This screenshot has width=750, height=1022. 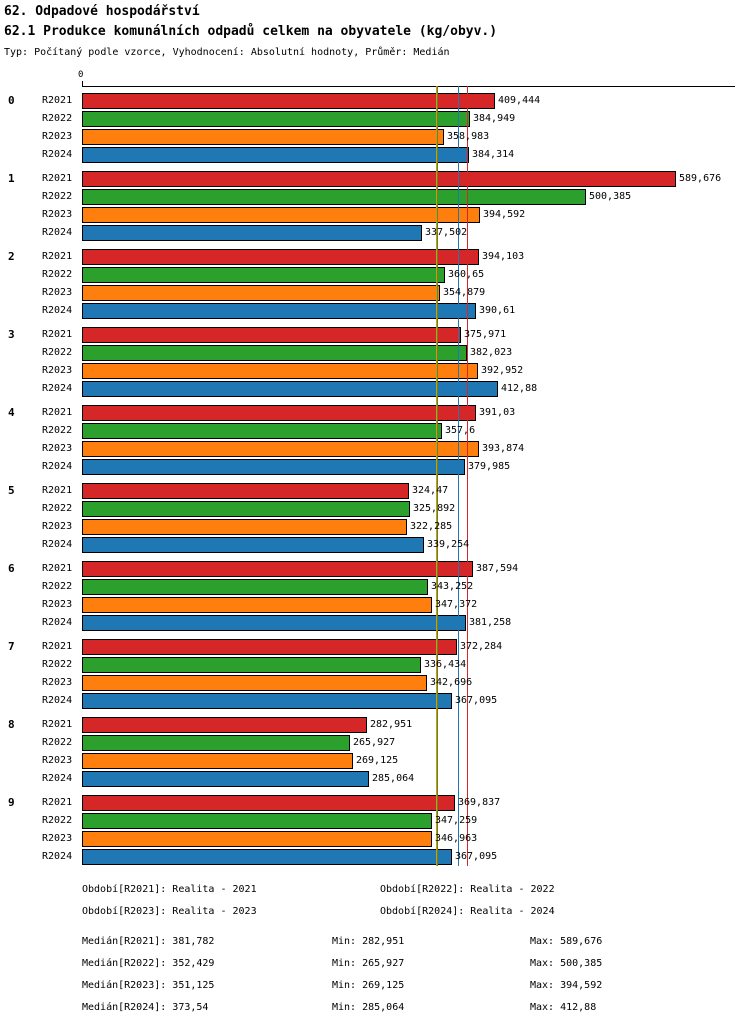 I want to click on bar-value-label: 381,258, so click(x=490, y=622).